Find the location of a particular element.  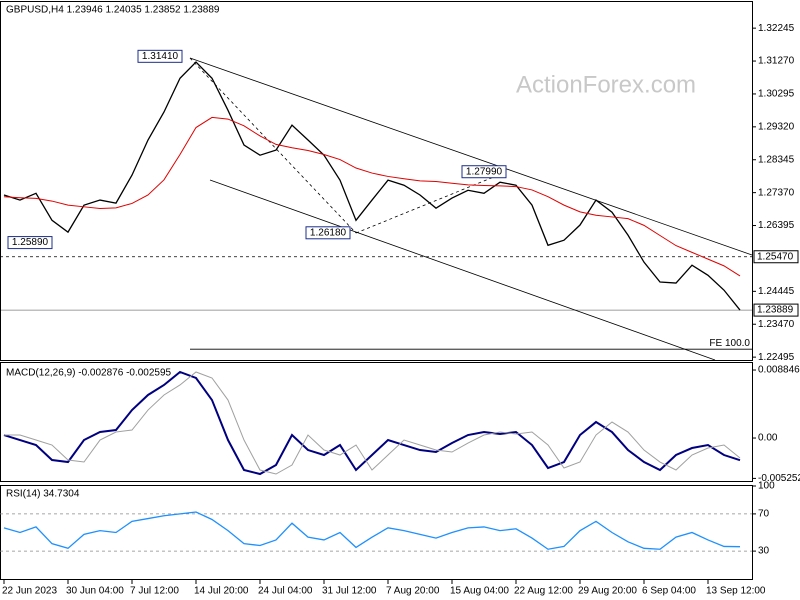

y-tick-label: 1.31270 is located at coordinates (776, 61).